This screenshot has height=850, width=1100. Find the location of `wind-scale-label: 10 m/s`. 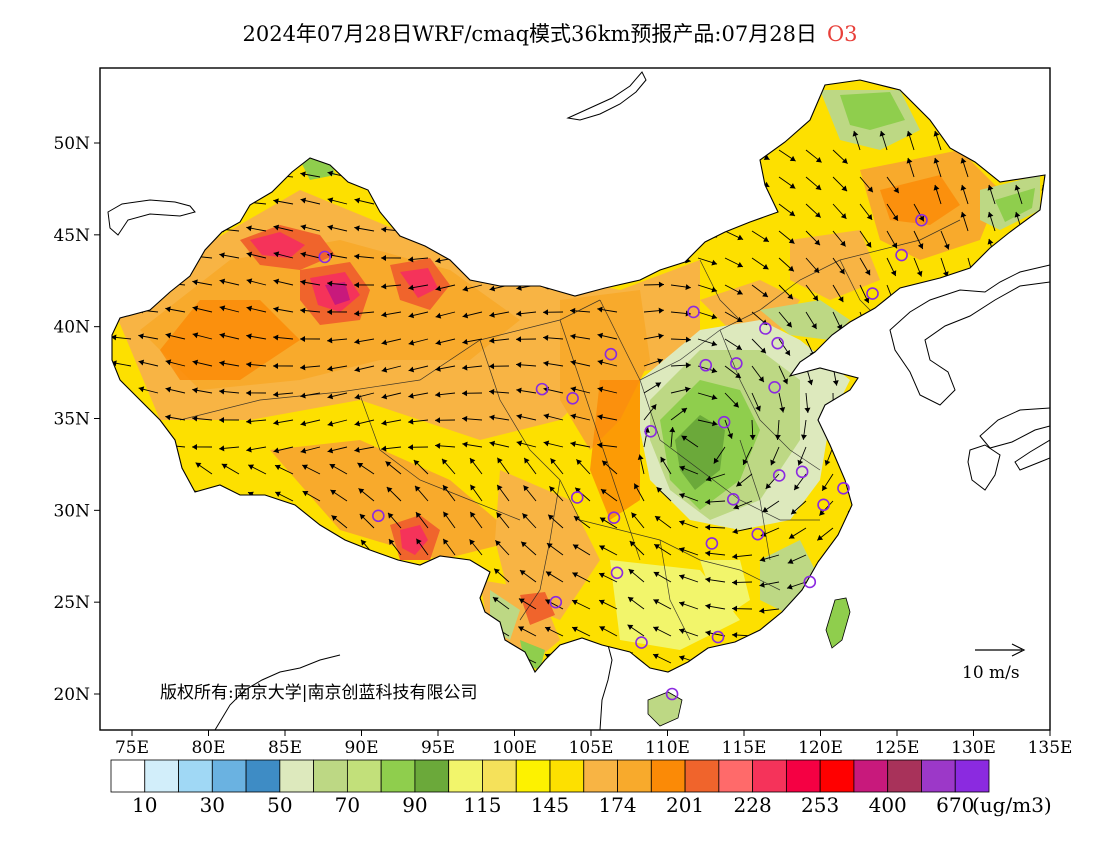

wind-scale-label: 10 m/s is located at coordinates (991, 673).